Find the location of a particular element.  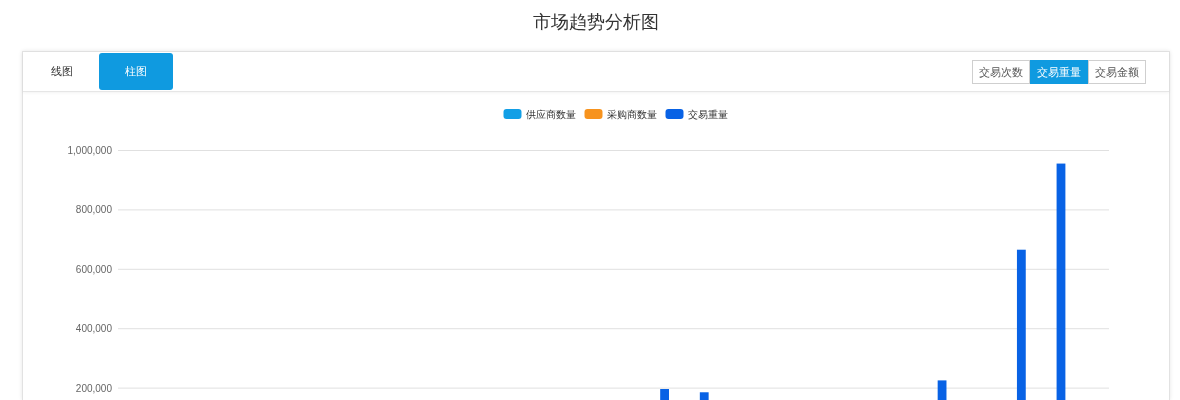

legend-label: 采购商数量 is located at coordinates (631, 114).